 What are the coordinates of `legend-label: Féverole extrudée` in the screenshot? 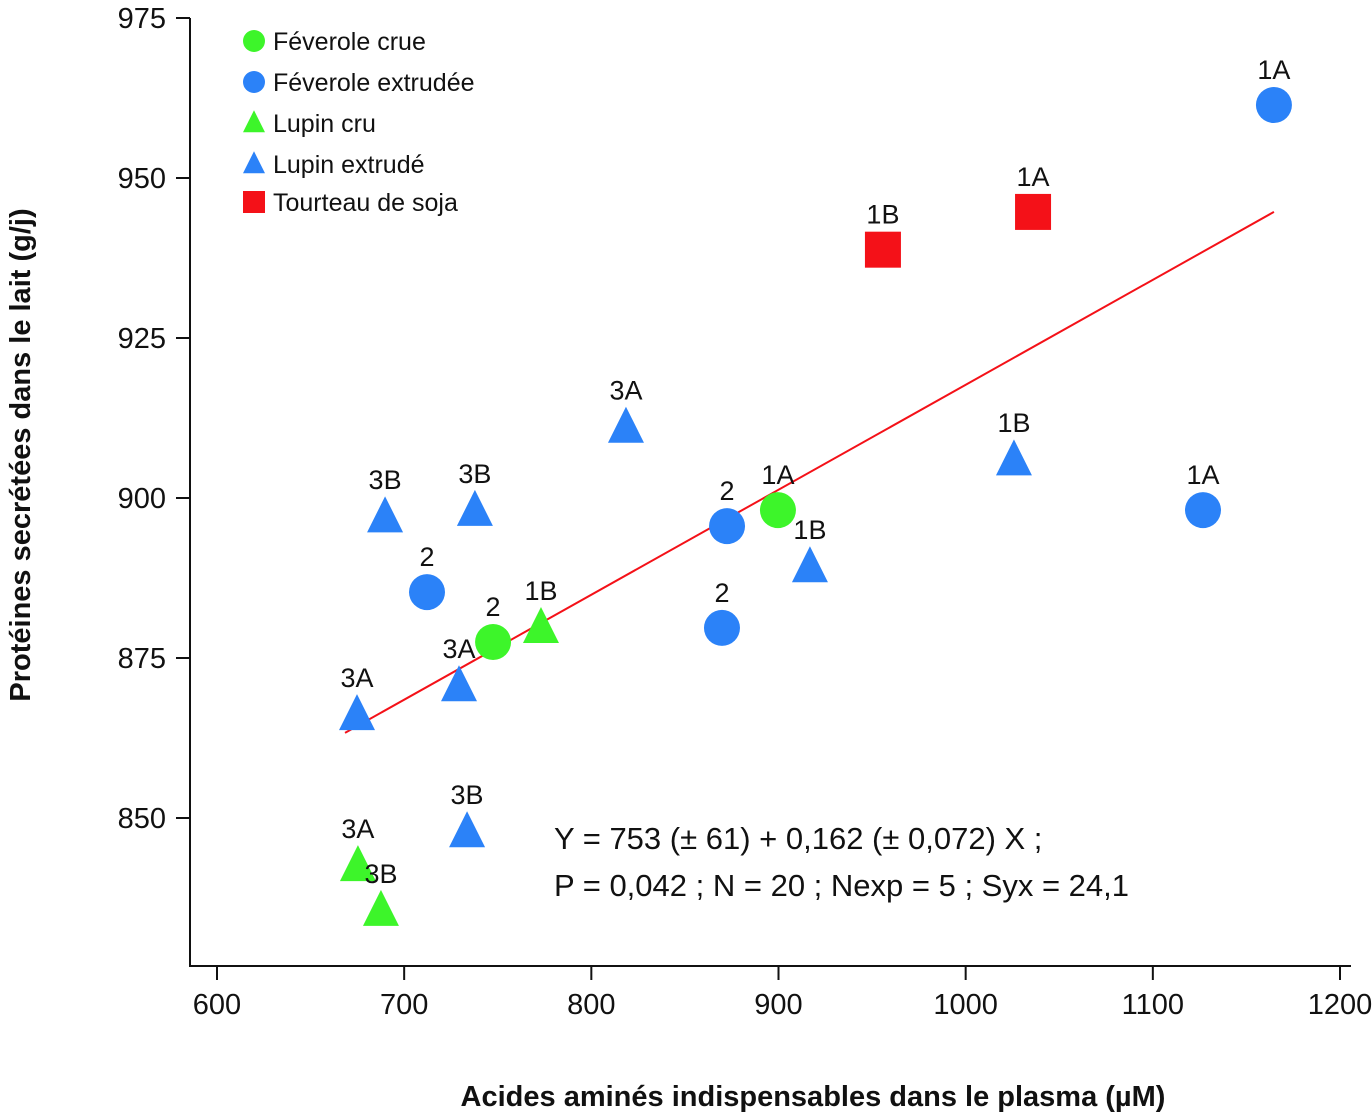 It's located at (374, 83).